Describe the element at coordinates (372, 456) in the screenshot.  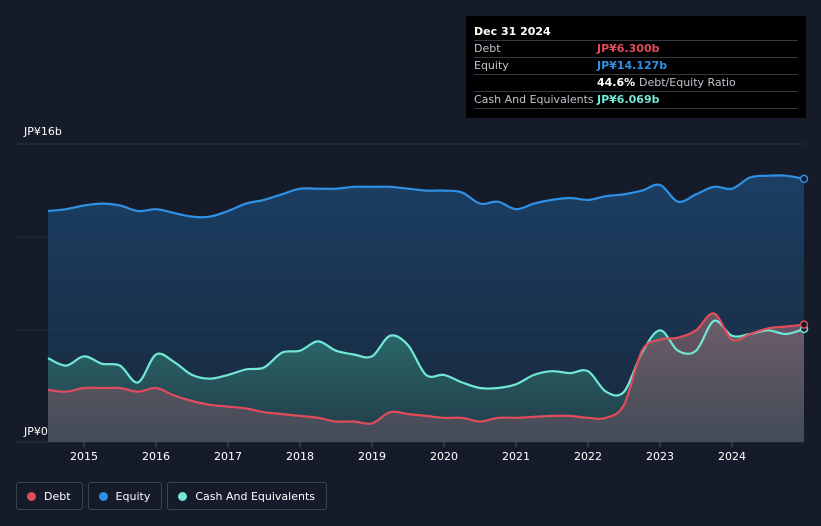
I see `x-tick-label: 2019` at that location.